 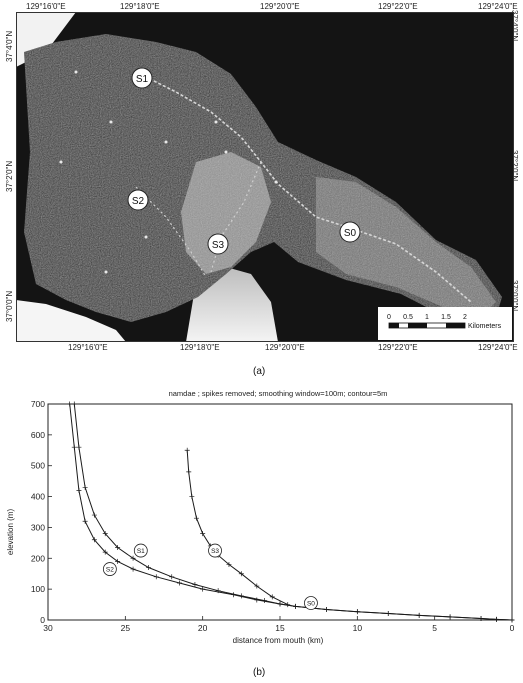 I want to click on caption-b: (b), so click(x=259, y=672).